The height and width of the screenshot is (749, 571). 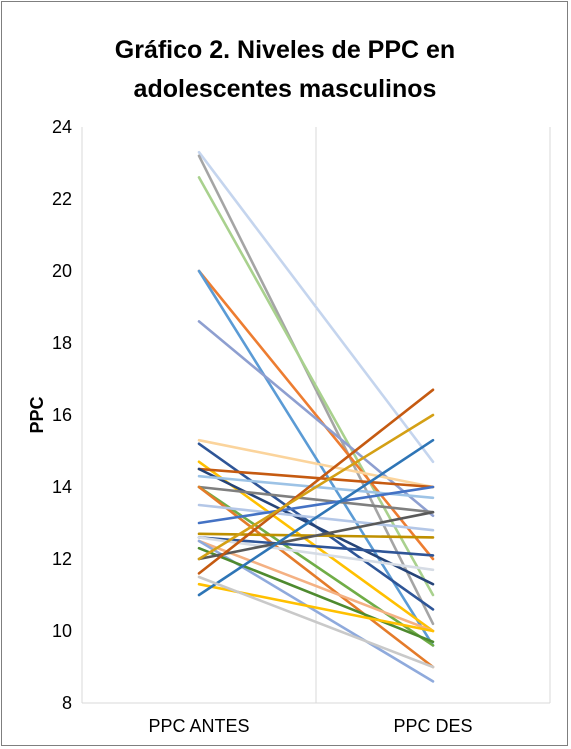 I want to click on y-tick-label: 14, so click(x=62, y=487).